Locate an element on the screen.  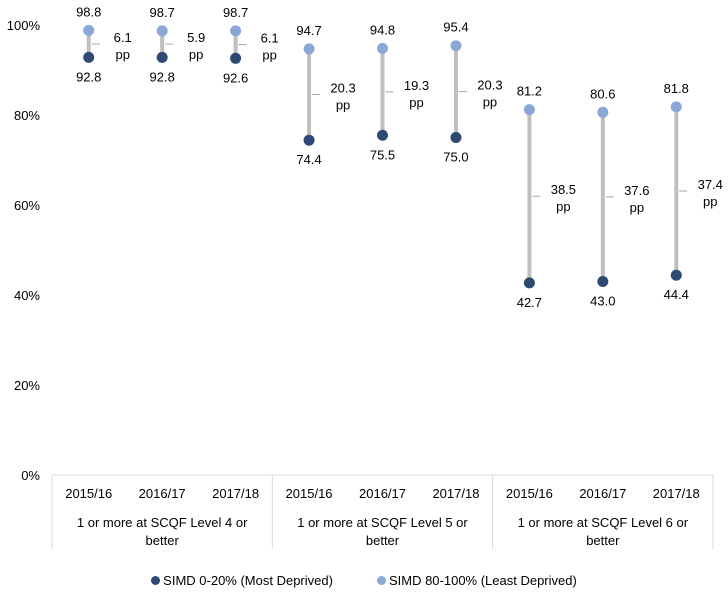
legend-marker-least-deprived is located at coordinates (381, 580).